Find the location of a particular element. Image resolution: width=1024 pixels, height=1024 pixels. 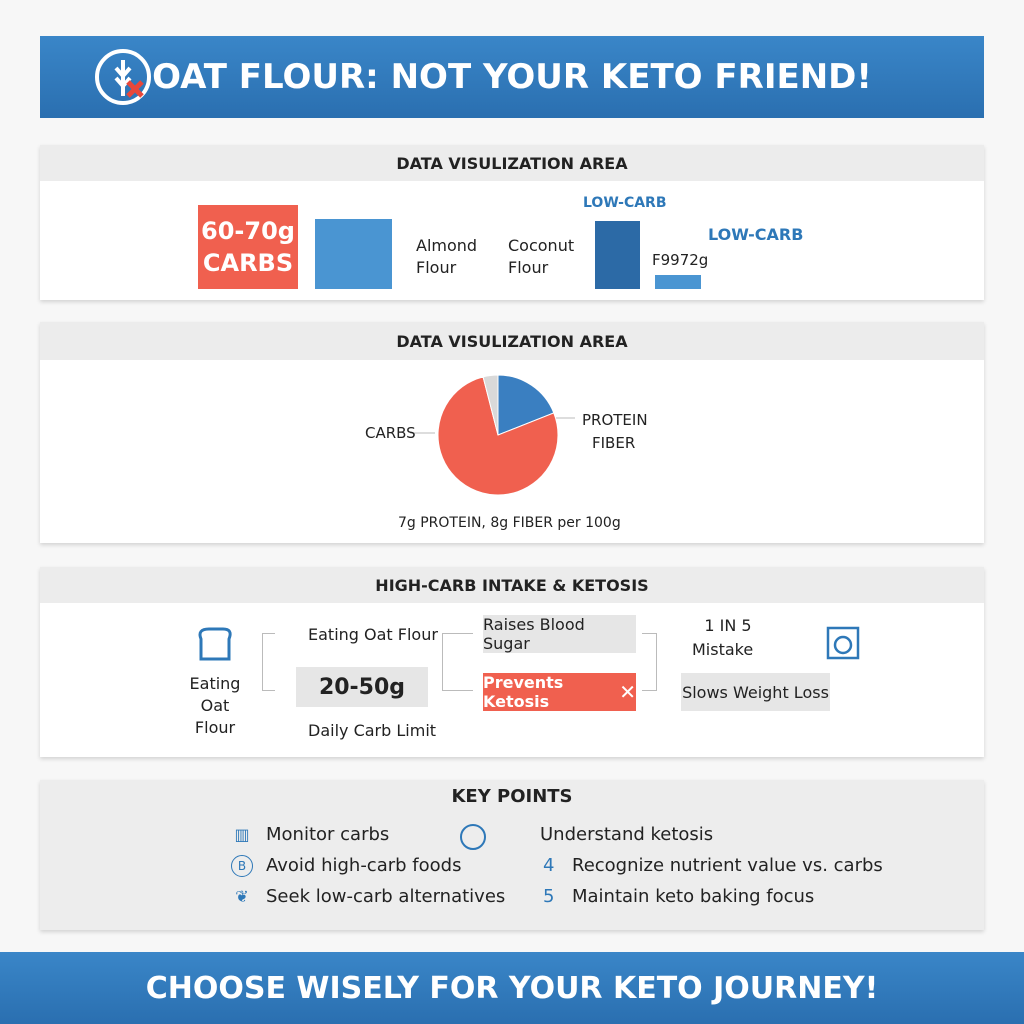

leaf-icon: ❦ is located at coordinates (242, 896).